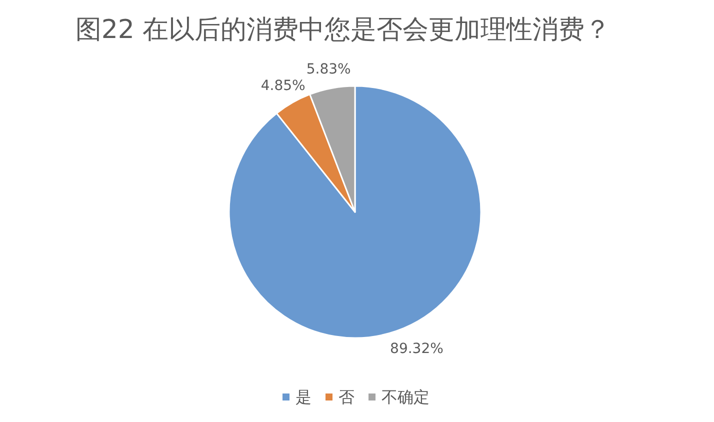  I want to click on data-label: 5.83%, so click(328, 69).